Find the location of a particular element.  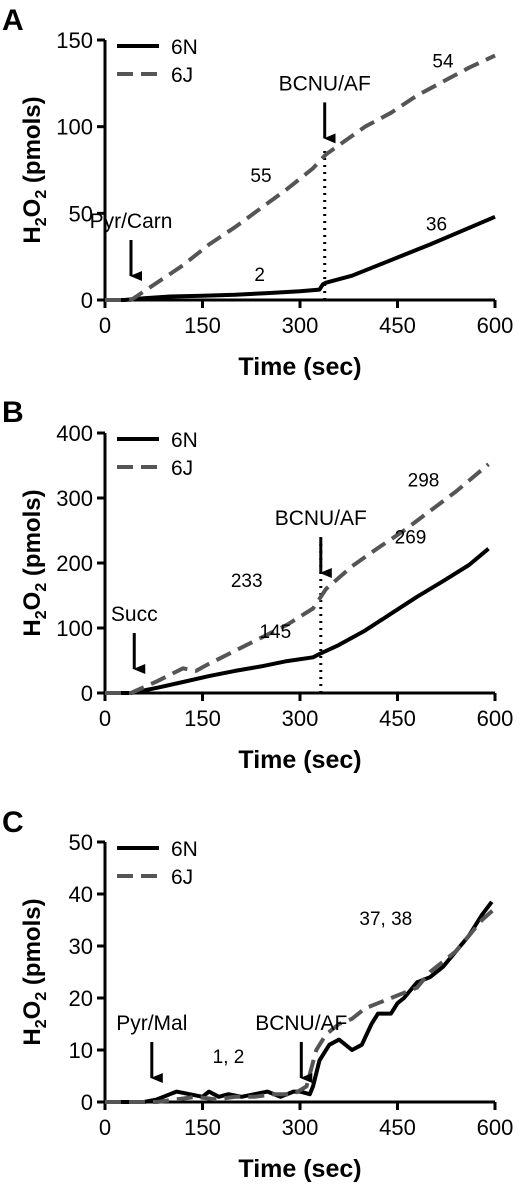

panel-letter: B is located at coordinates (13, 412).